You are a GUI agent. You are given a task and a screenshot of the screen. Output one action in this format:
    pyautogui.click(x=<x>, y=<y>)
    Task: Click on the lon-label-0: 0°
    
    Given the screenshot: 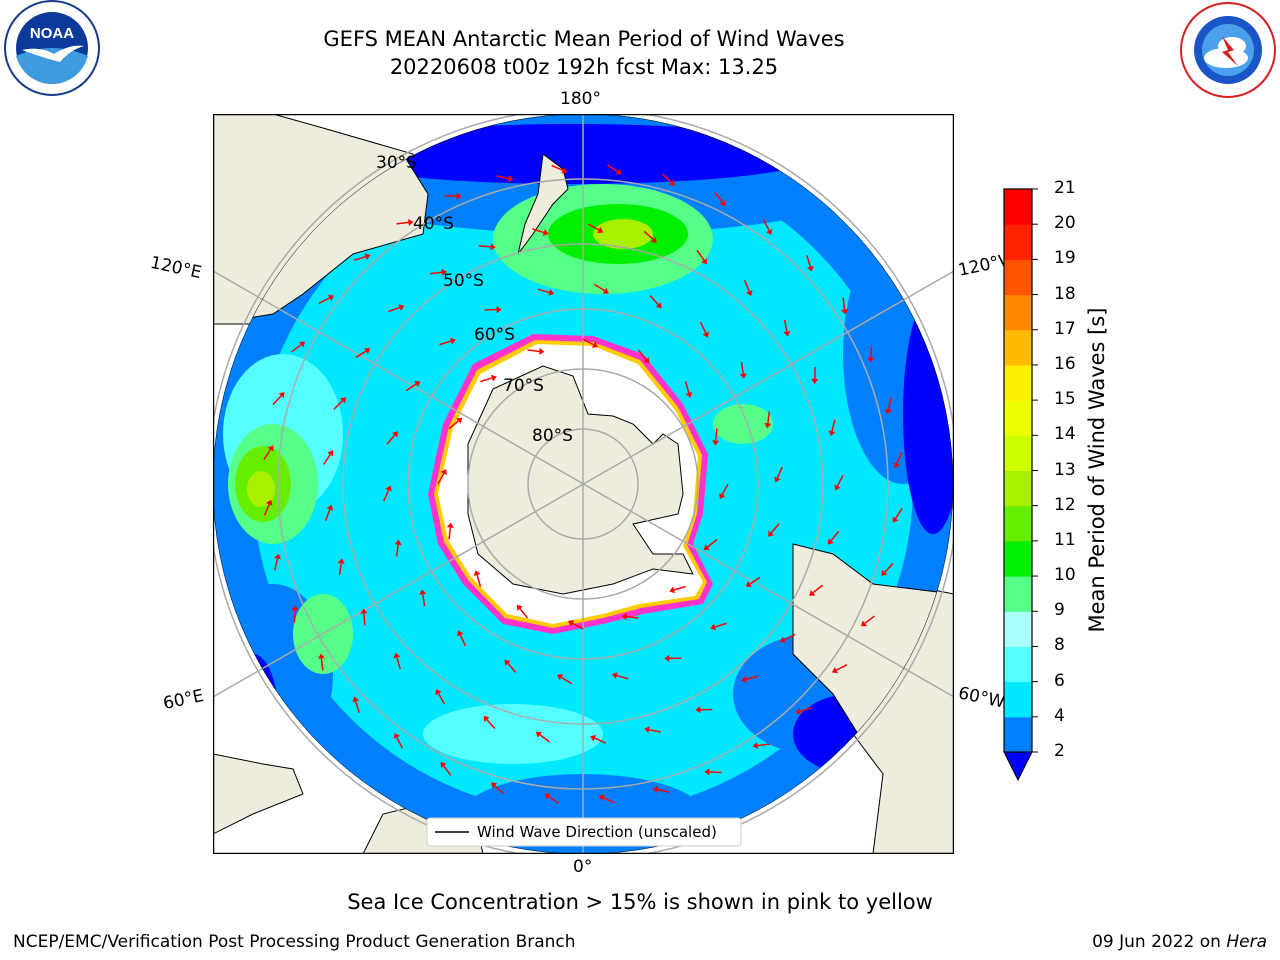 What is the action you would take?
    pyautogui.click(x=583, y=867)
    